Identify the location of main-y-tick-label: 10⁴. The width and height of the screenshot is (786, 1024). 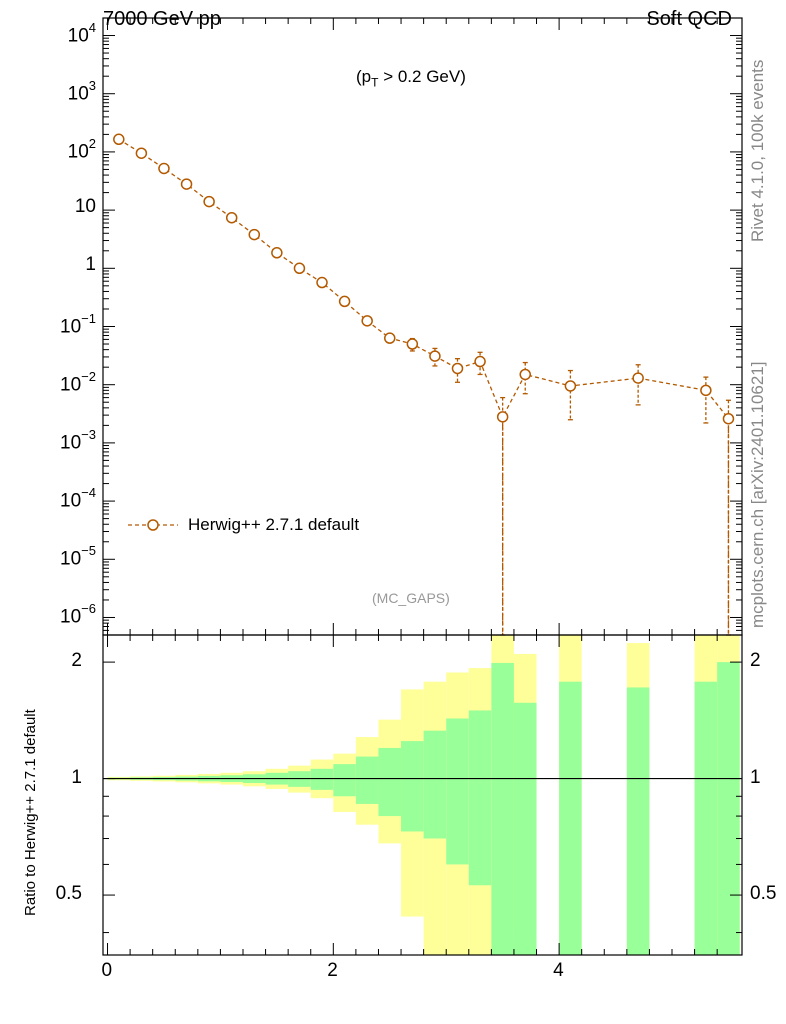
(81, 32).